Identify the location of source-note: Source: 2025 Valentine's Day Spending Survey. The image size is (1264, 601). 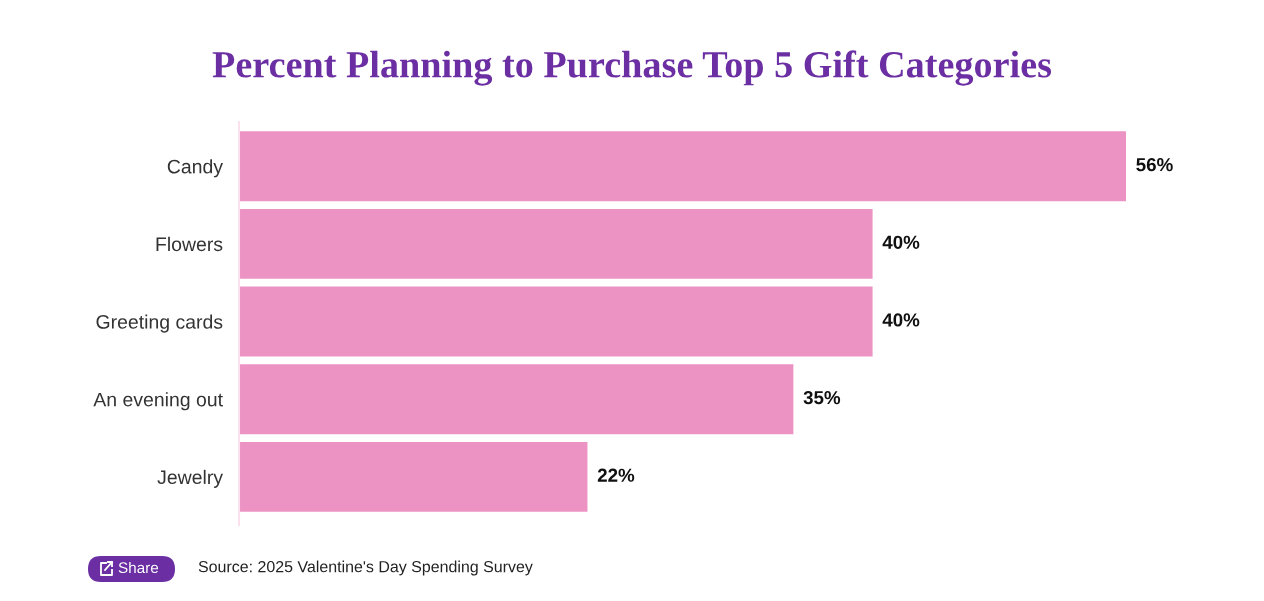
(365, 568).